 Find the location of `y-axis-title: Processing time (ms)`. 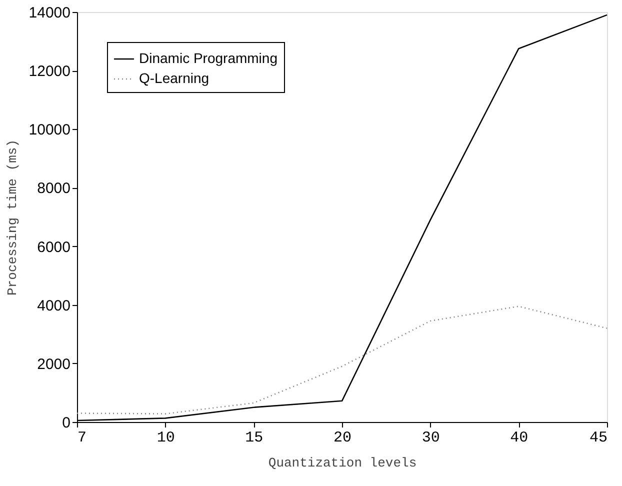

y-axis-title: Processing time (ms) is located at coordinates (12, 217).